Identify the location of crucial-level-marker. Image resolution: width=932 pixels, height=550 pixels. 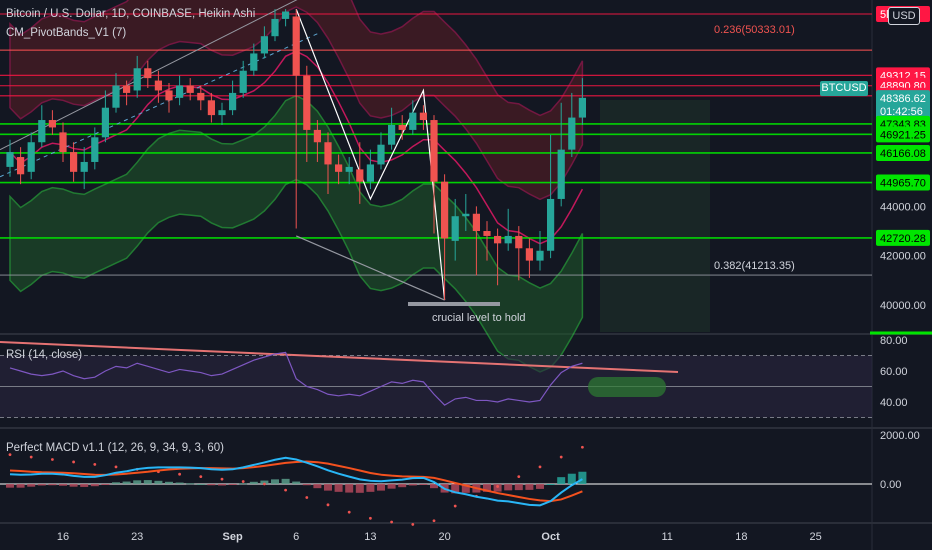
(454, 304).